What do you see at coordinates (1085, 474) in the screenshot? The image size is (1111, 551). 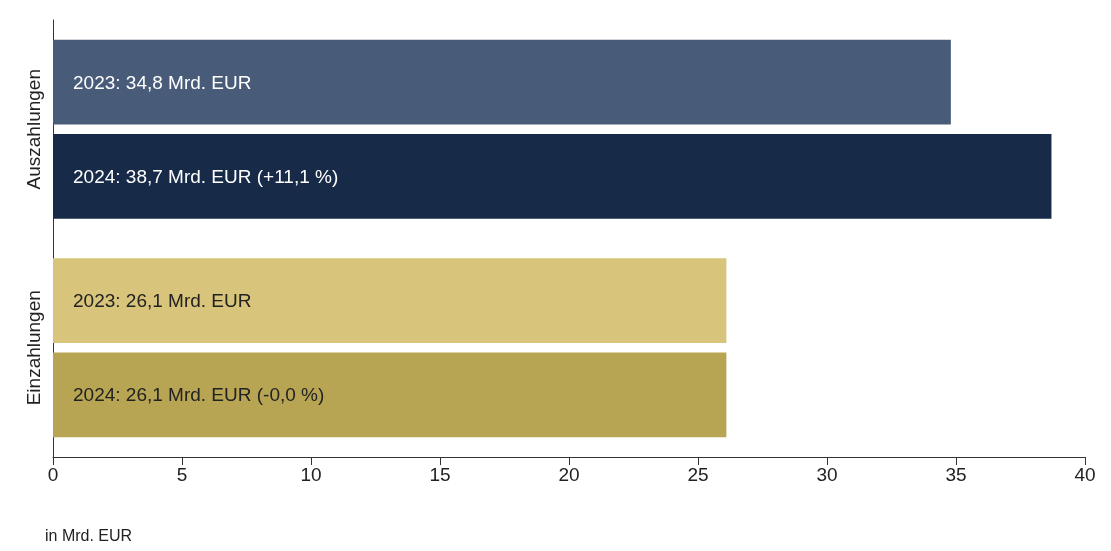 I see `x-tick-label: 40` at bounding box center [1085, 474].